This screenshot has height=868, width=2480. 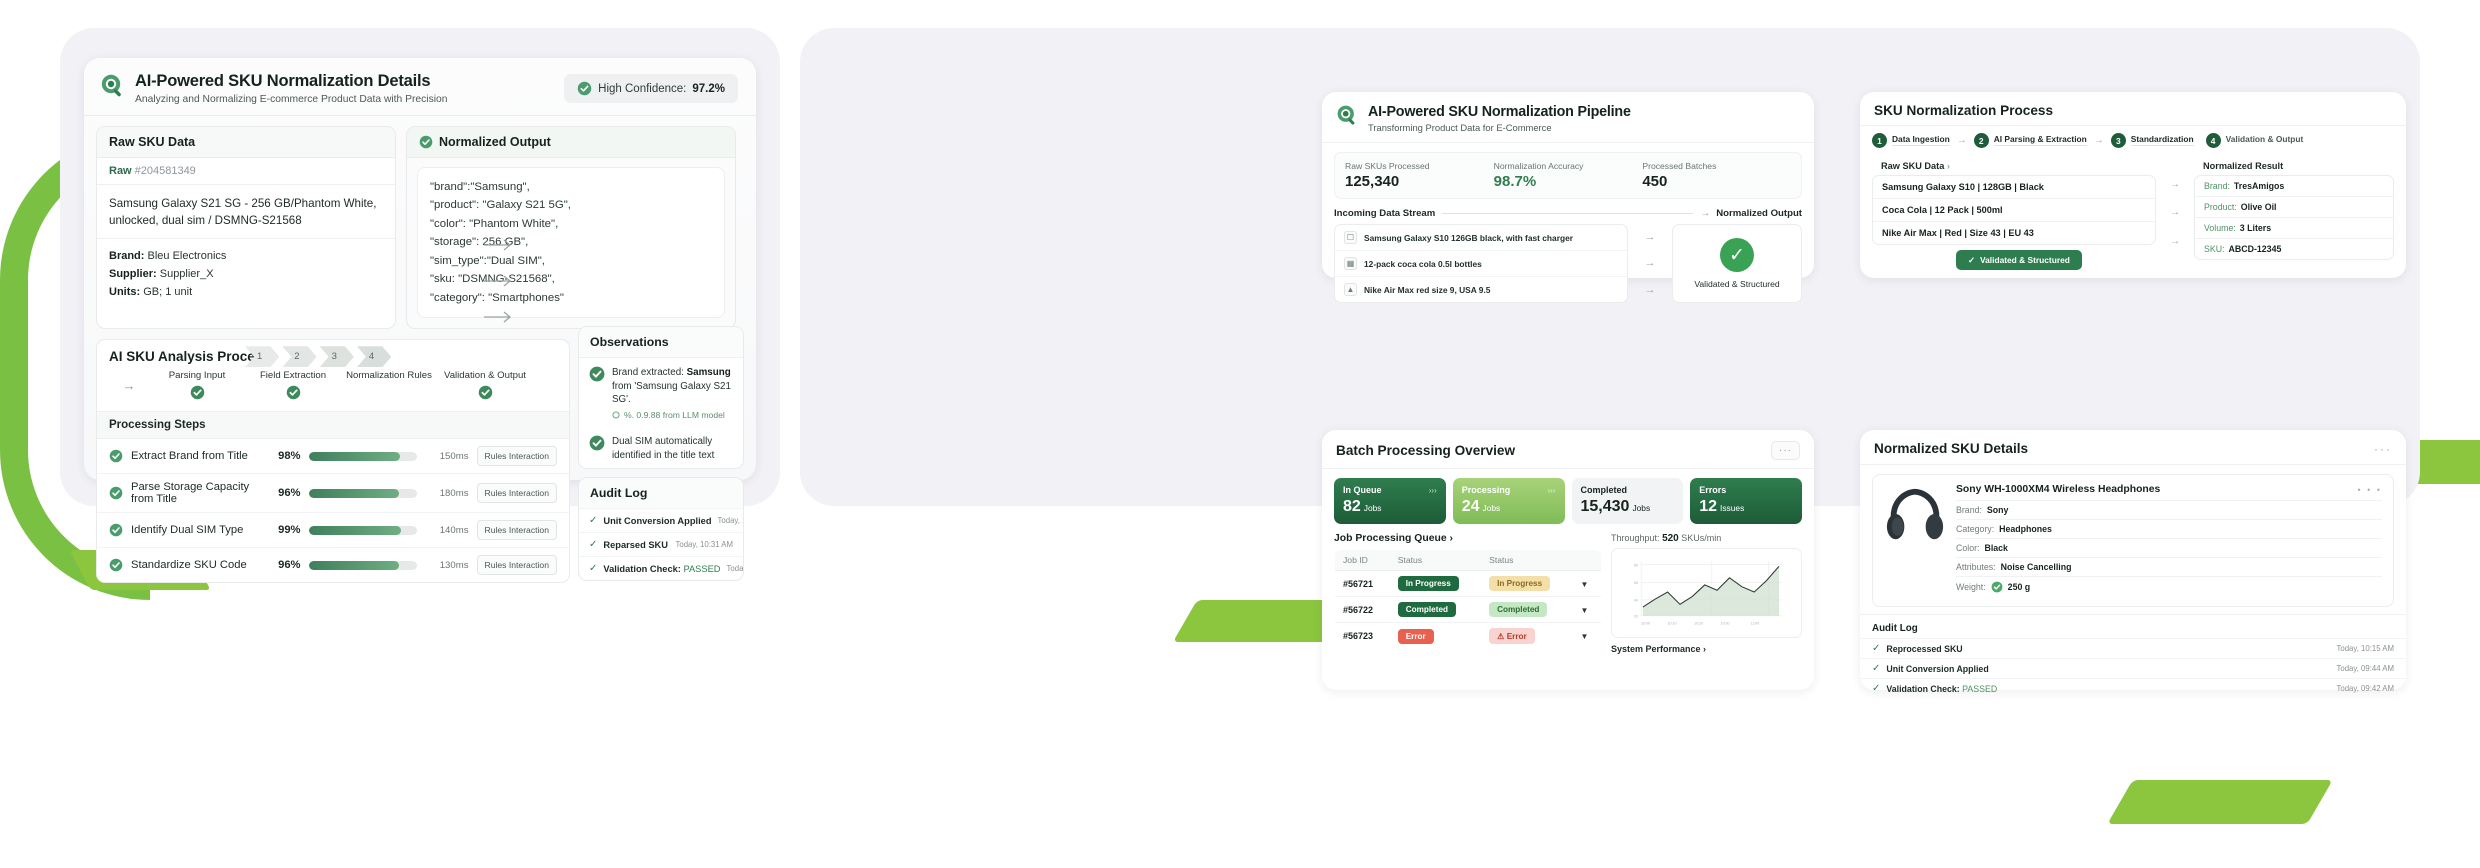 What do you see at coordinates (1527, 609) in the screenshot?
I see `job-status-soft: Completed` at bounding box center [1527, 609].